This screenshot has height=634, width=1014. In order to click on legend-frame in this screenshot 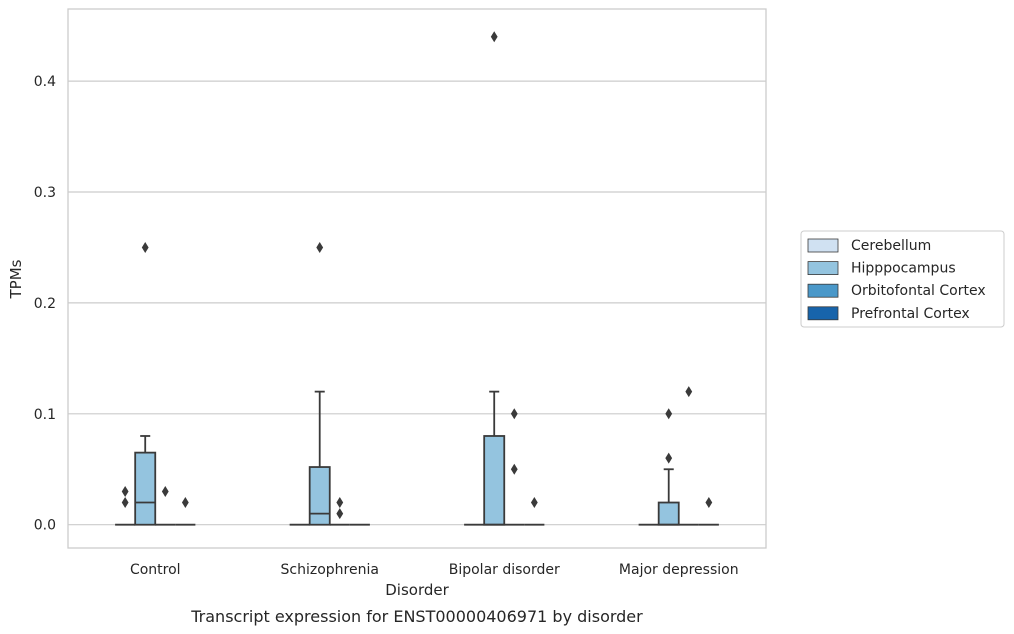, I will do `click(902, 279)`.